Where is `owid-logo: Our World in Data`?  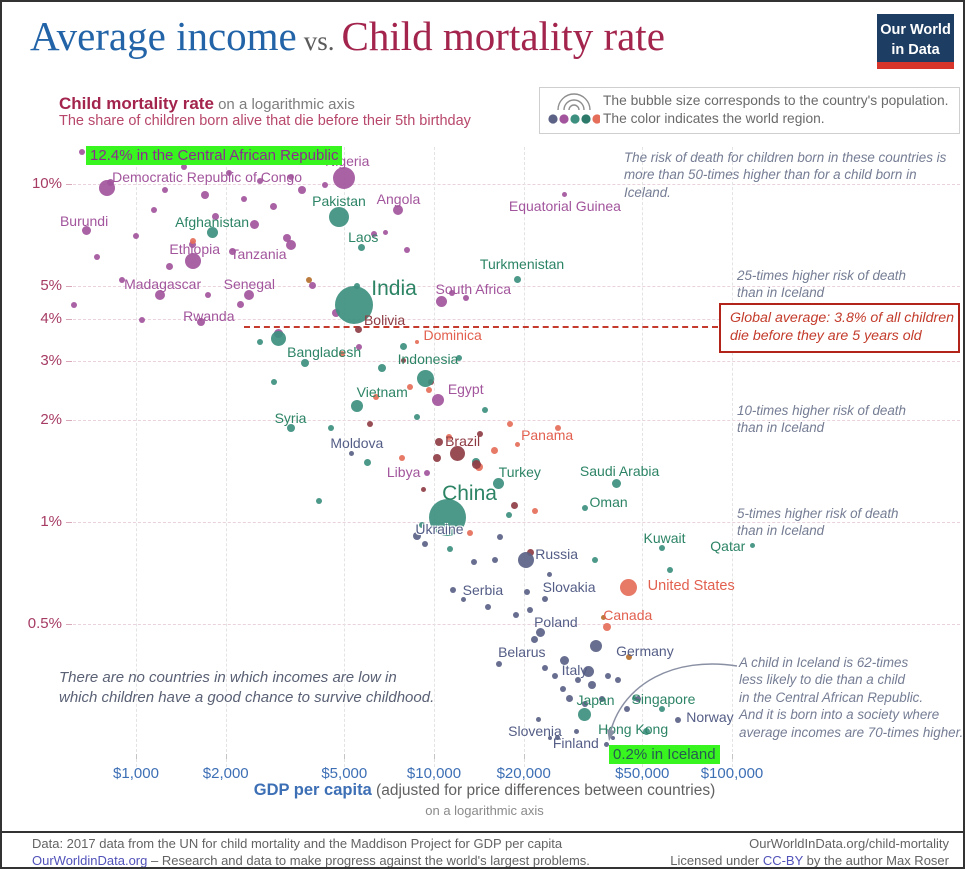
owid-logo: Our World in Data is located at coordinates (915, 41).